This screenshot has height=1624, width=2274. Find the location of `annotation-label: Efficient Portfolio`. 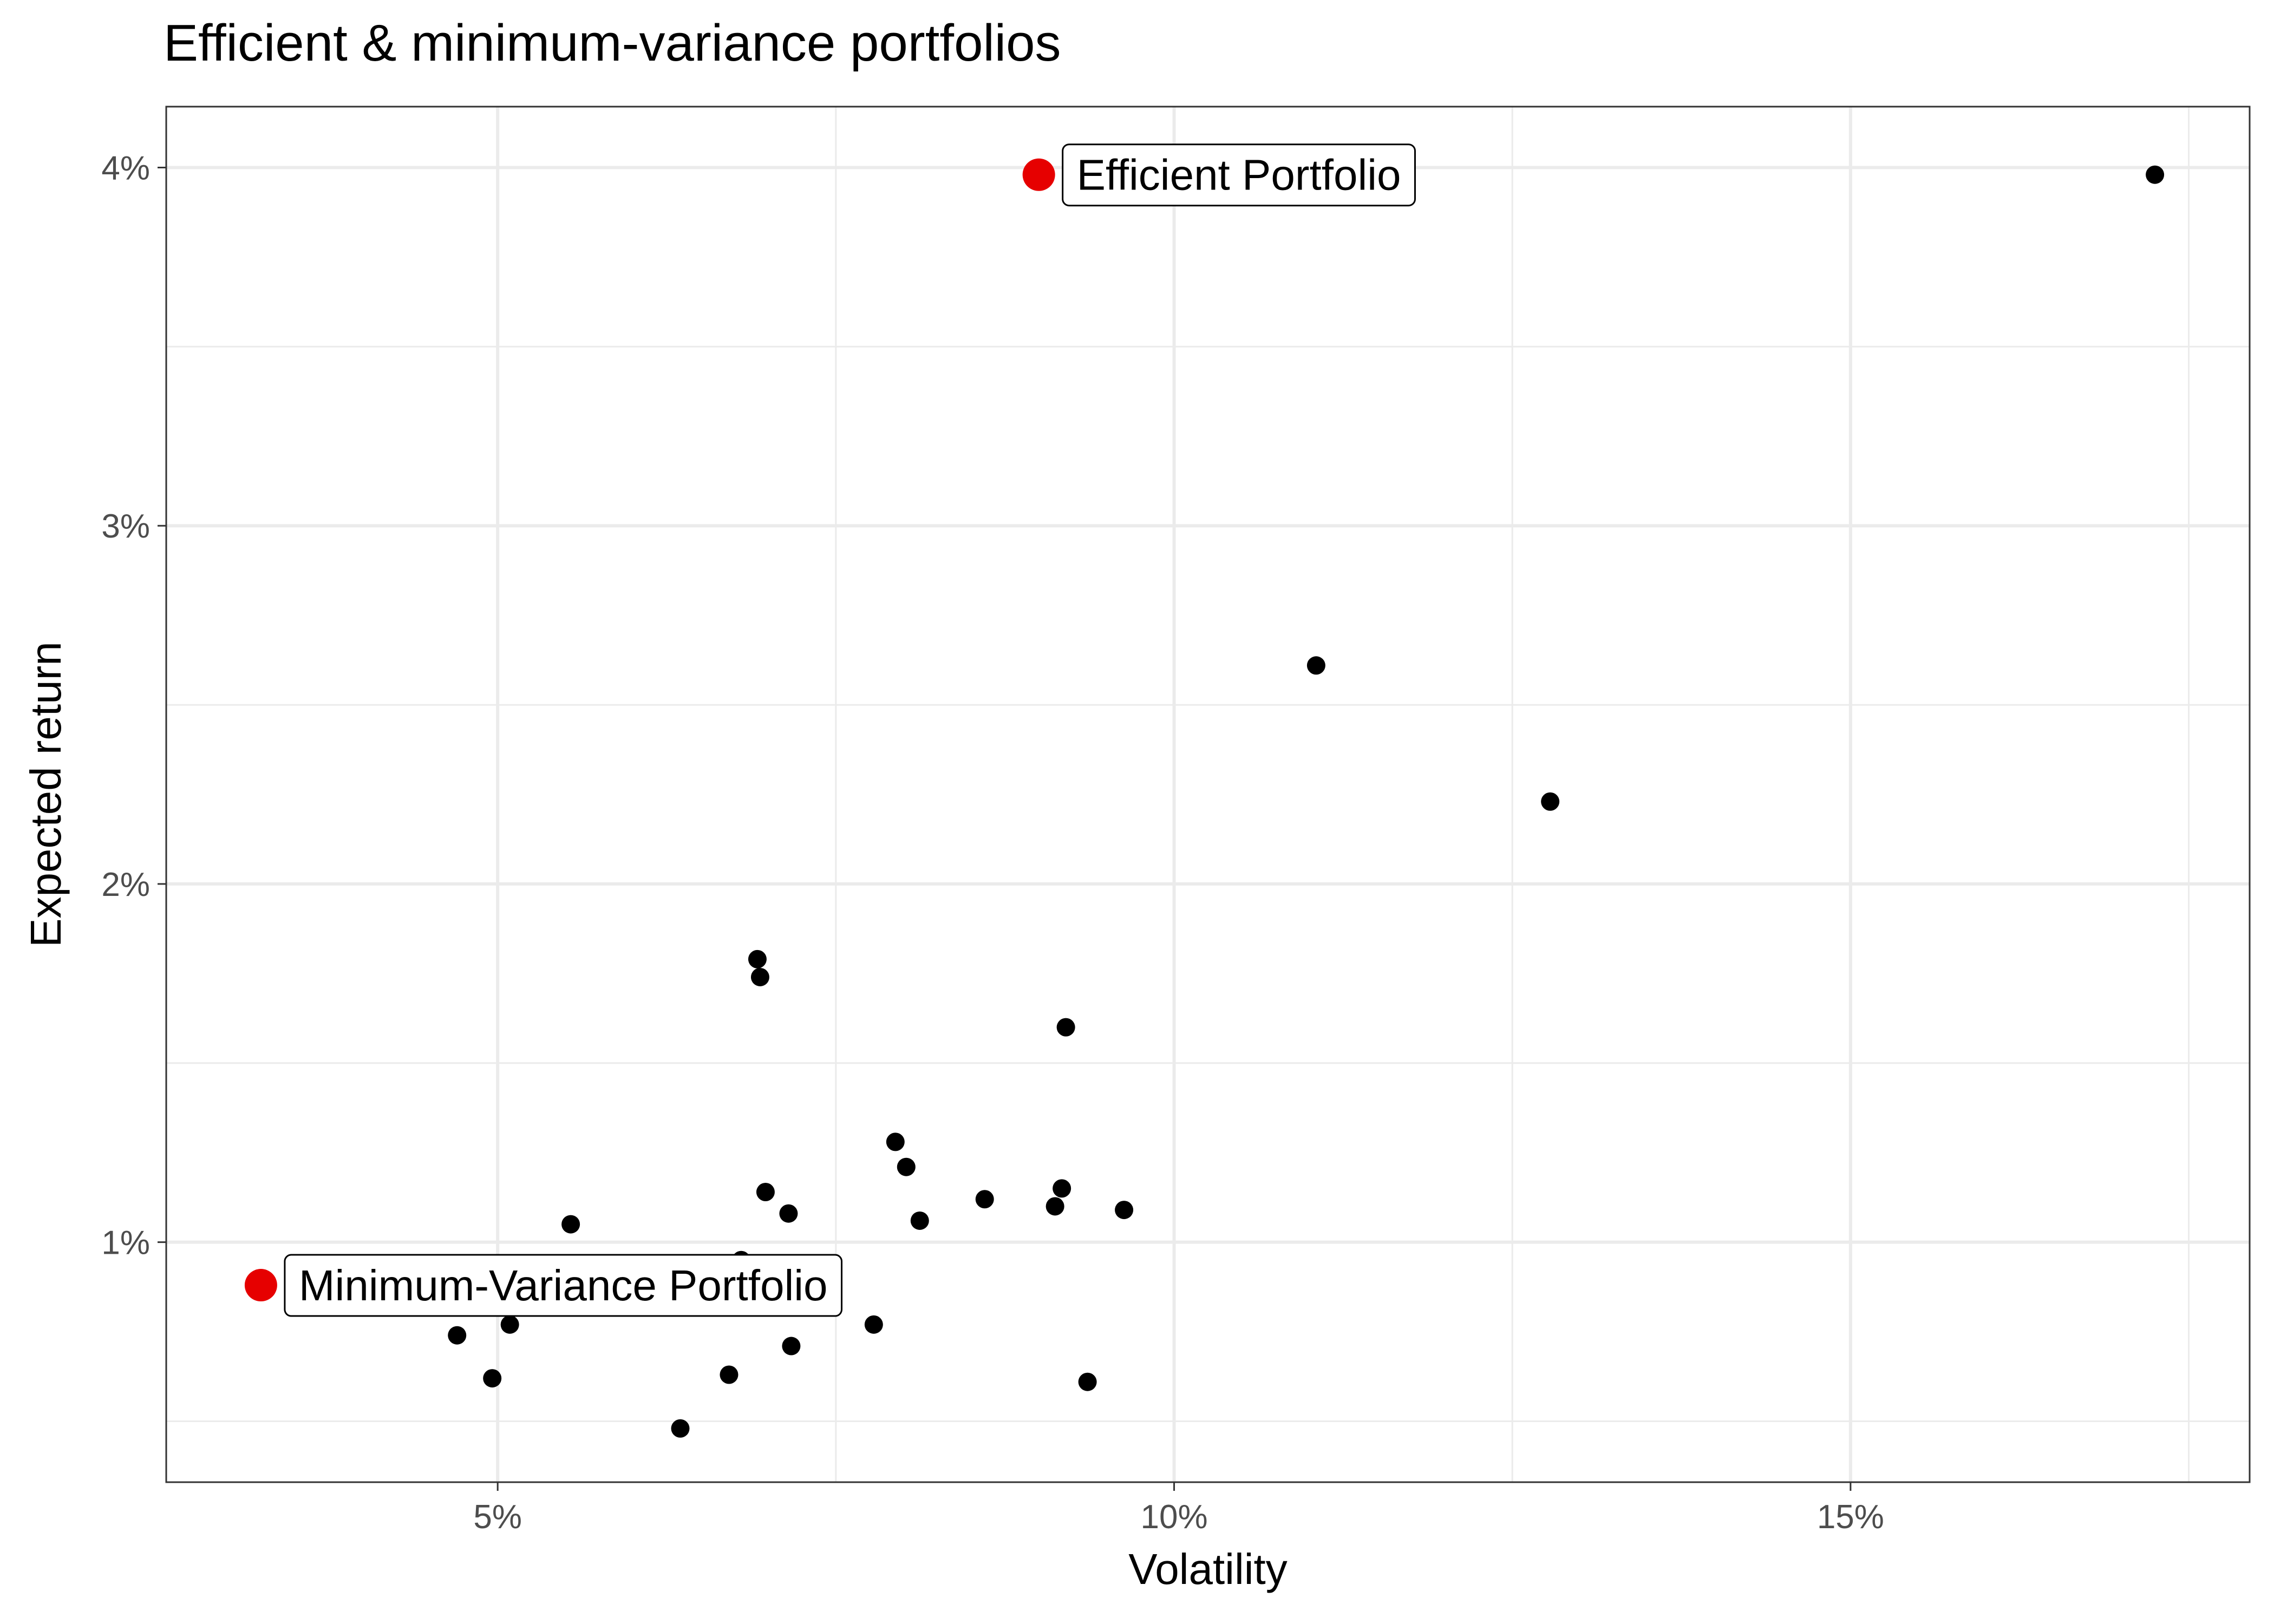

annotation-label: Efficient Portfolio is located at coordinates (1239, 175).